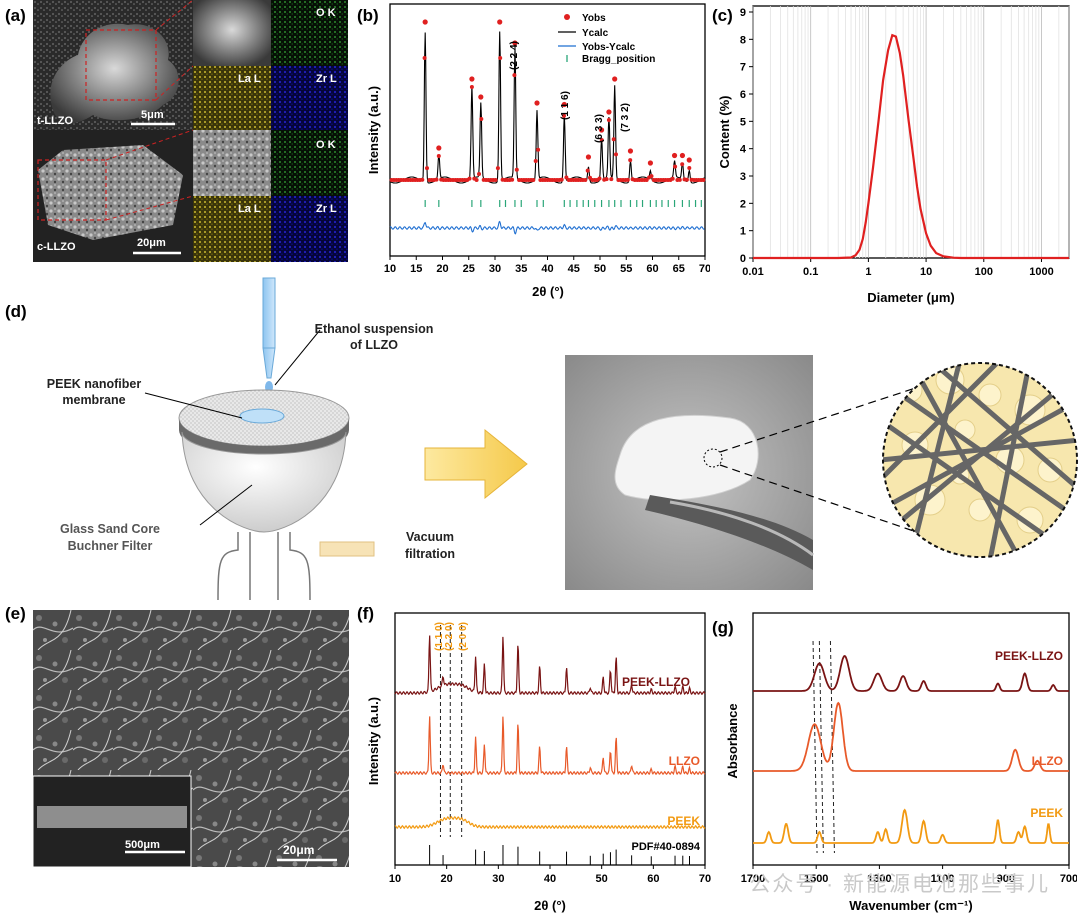 The width and height of the screenshot is (1080, 920). What do you see at coordinates (548, 291) in the screenshot?
I see `b-xlabel: 2θ (°)` at bounding box center [548, 291].